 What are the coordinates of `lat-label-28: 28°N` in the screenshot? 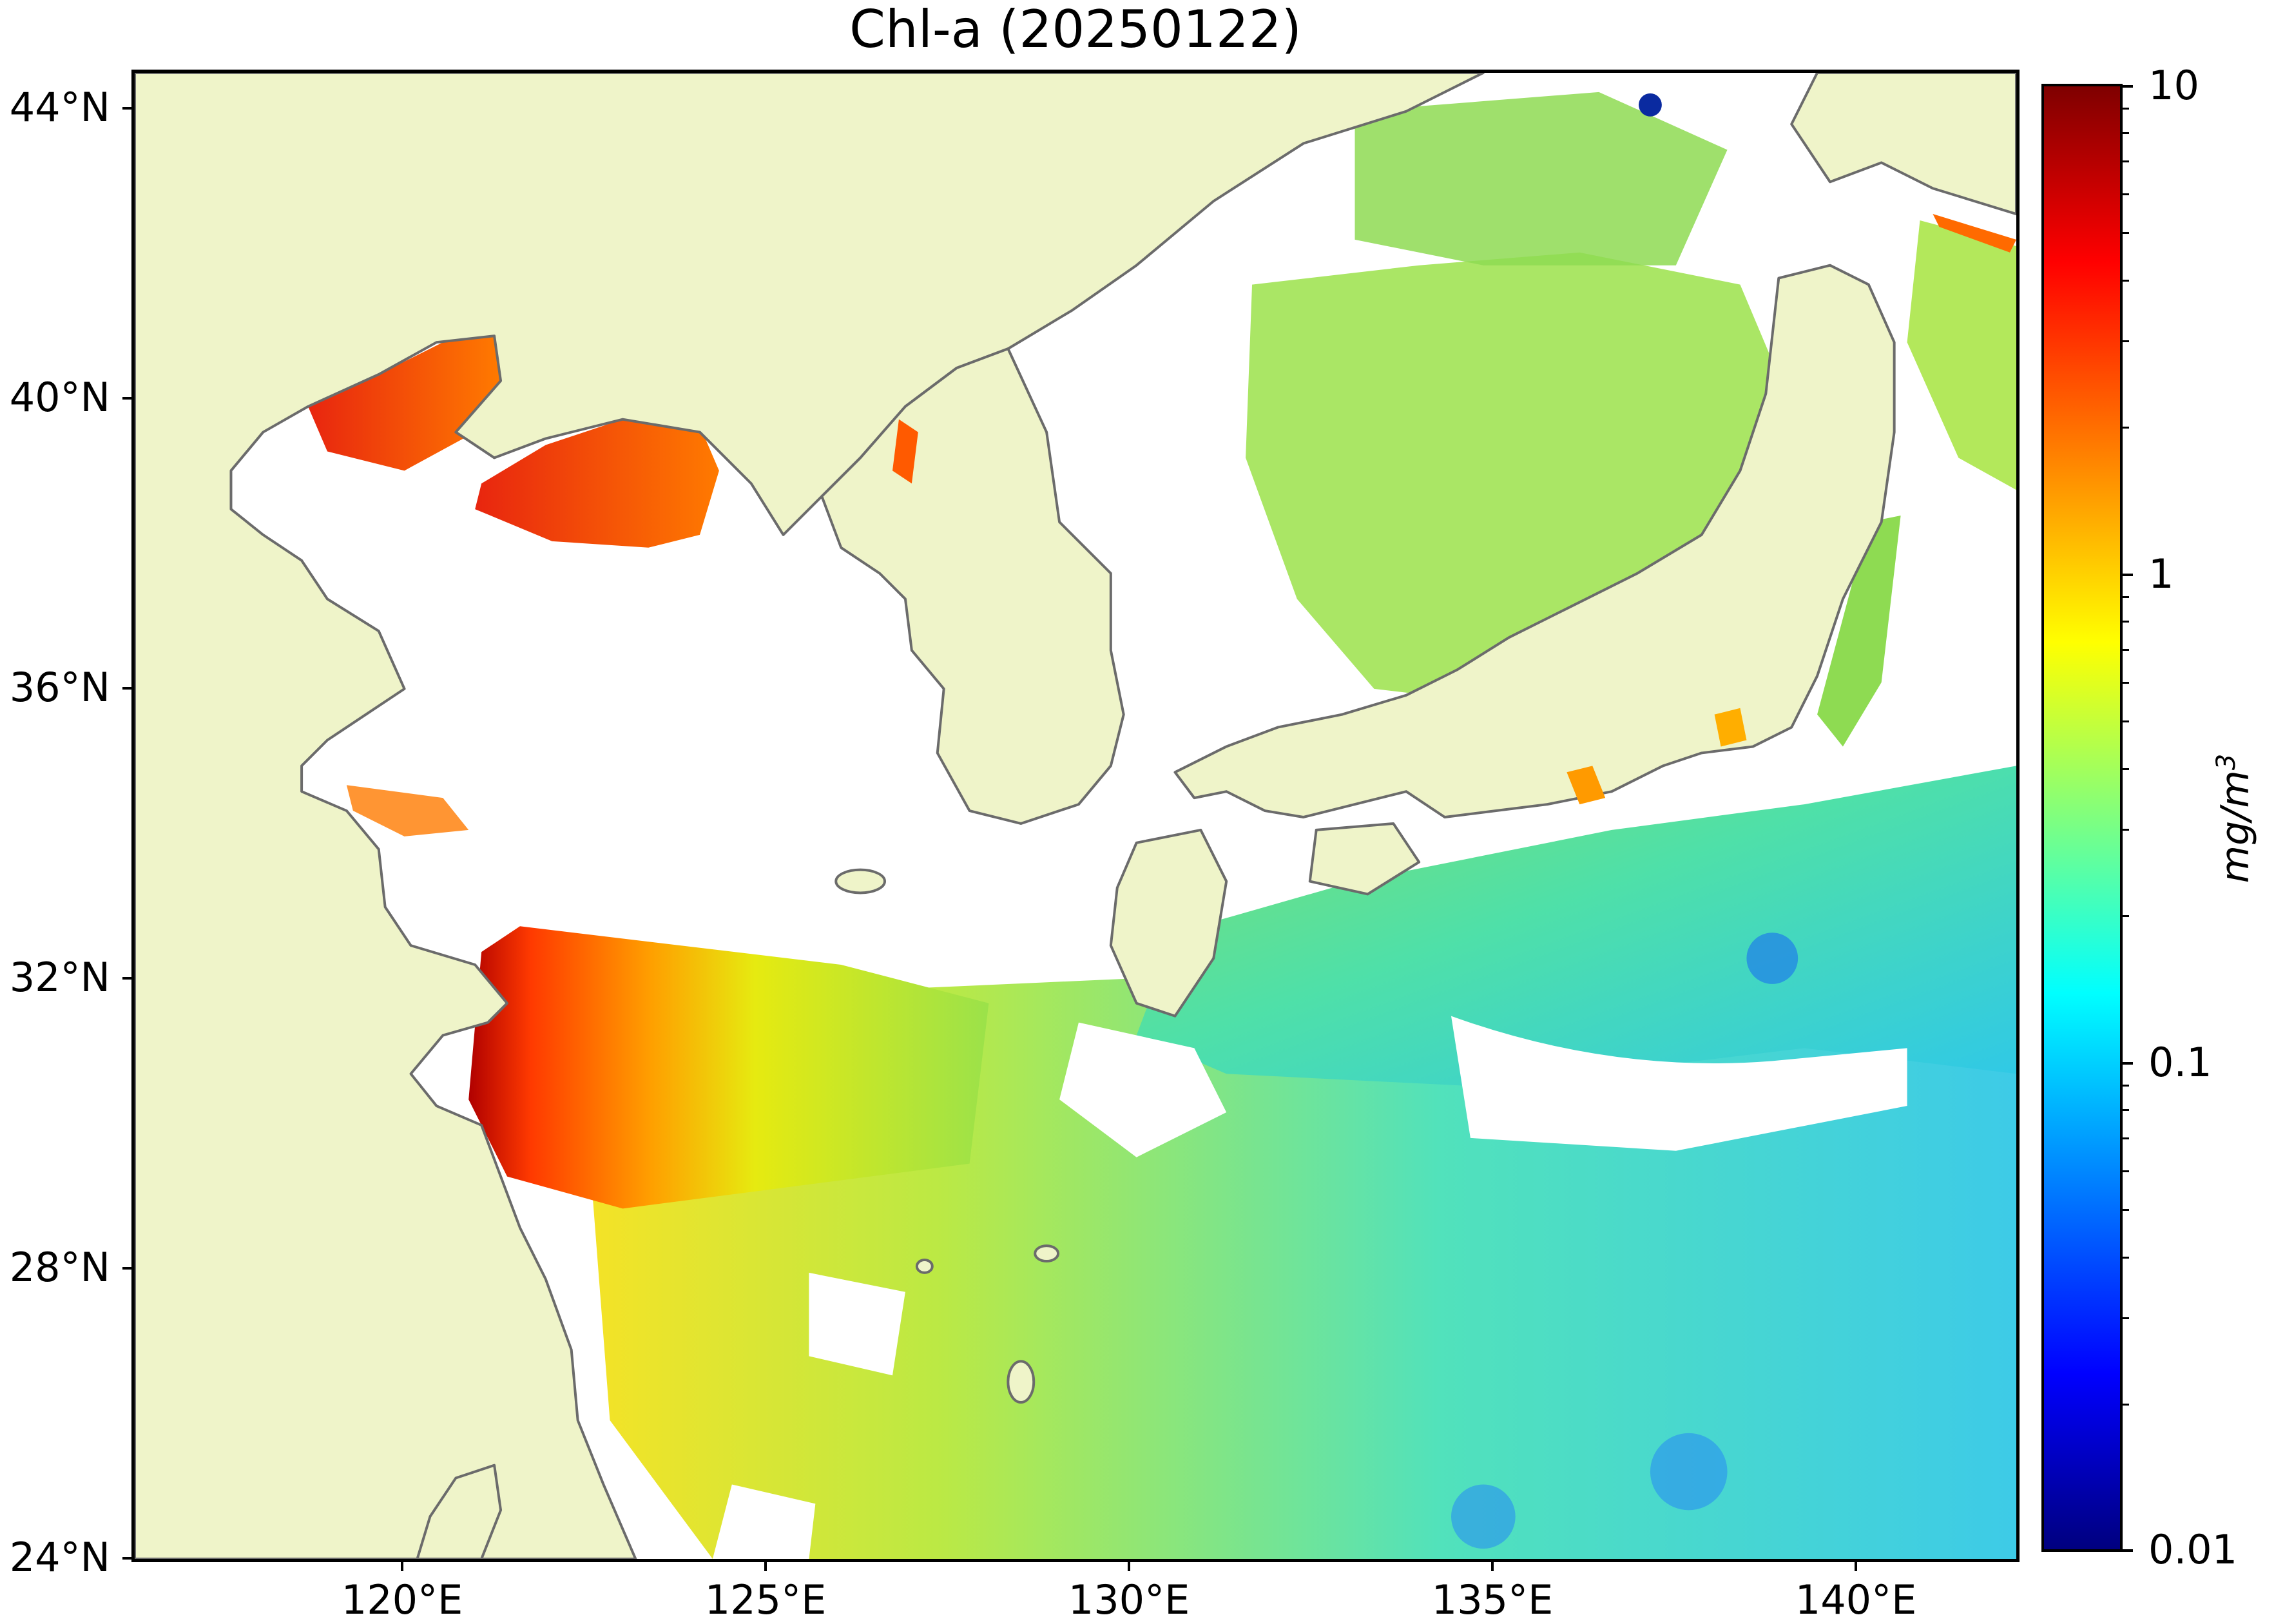 It's located at (59, 1268).